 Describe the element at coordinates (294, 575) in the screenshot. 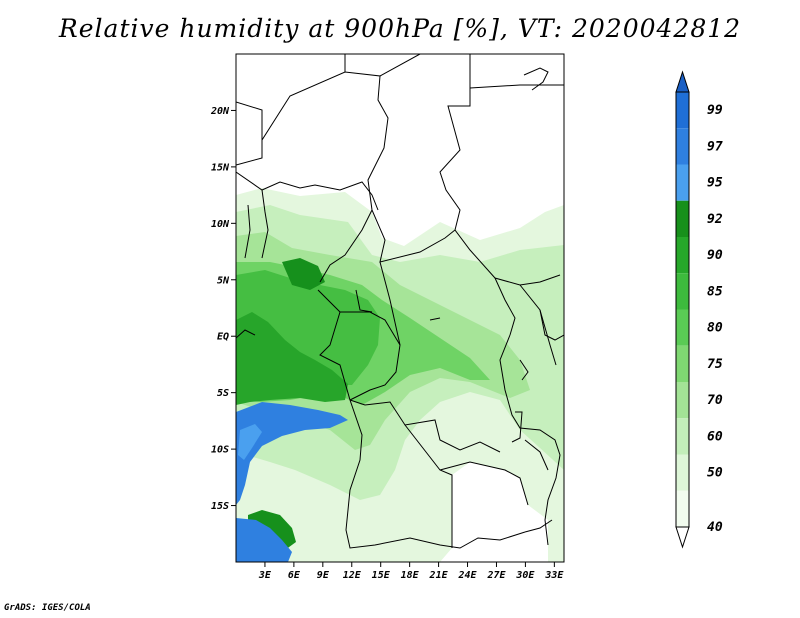

I see `lon-tick-label: 6E` at that location.